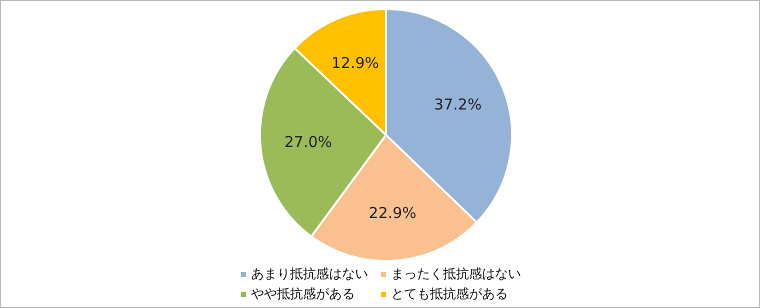  What do you see at coordinates (303, 294) in the screenshot?
I see `legend-label: やや抵抗感がある` at bounding box center [303, 294].